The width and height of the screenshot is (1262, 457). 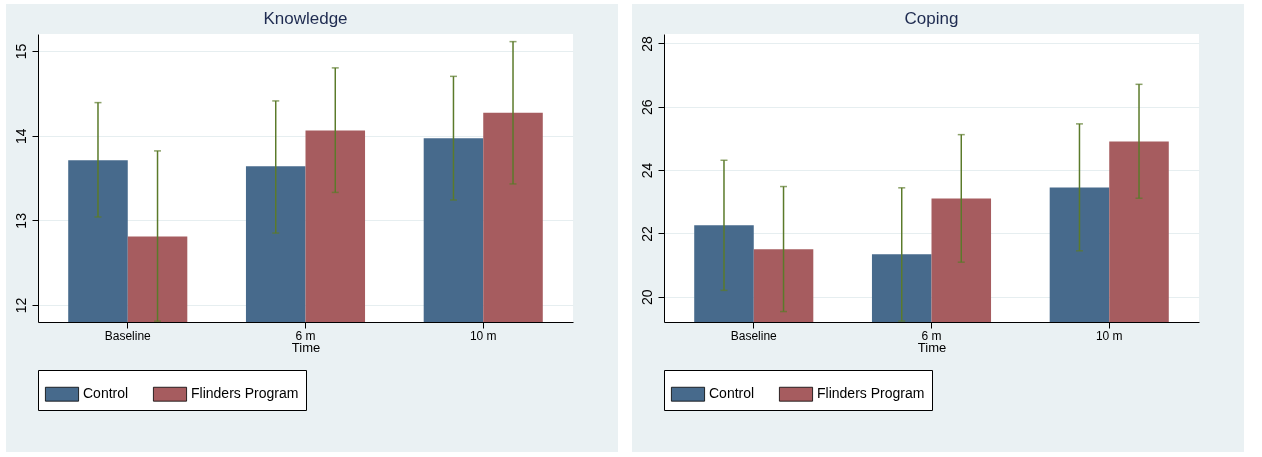 What do you see at coordinates (305, 18) in the screenshot?
I see `chart-title: Knowledge` at bounding box center [305, 18].